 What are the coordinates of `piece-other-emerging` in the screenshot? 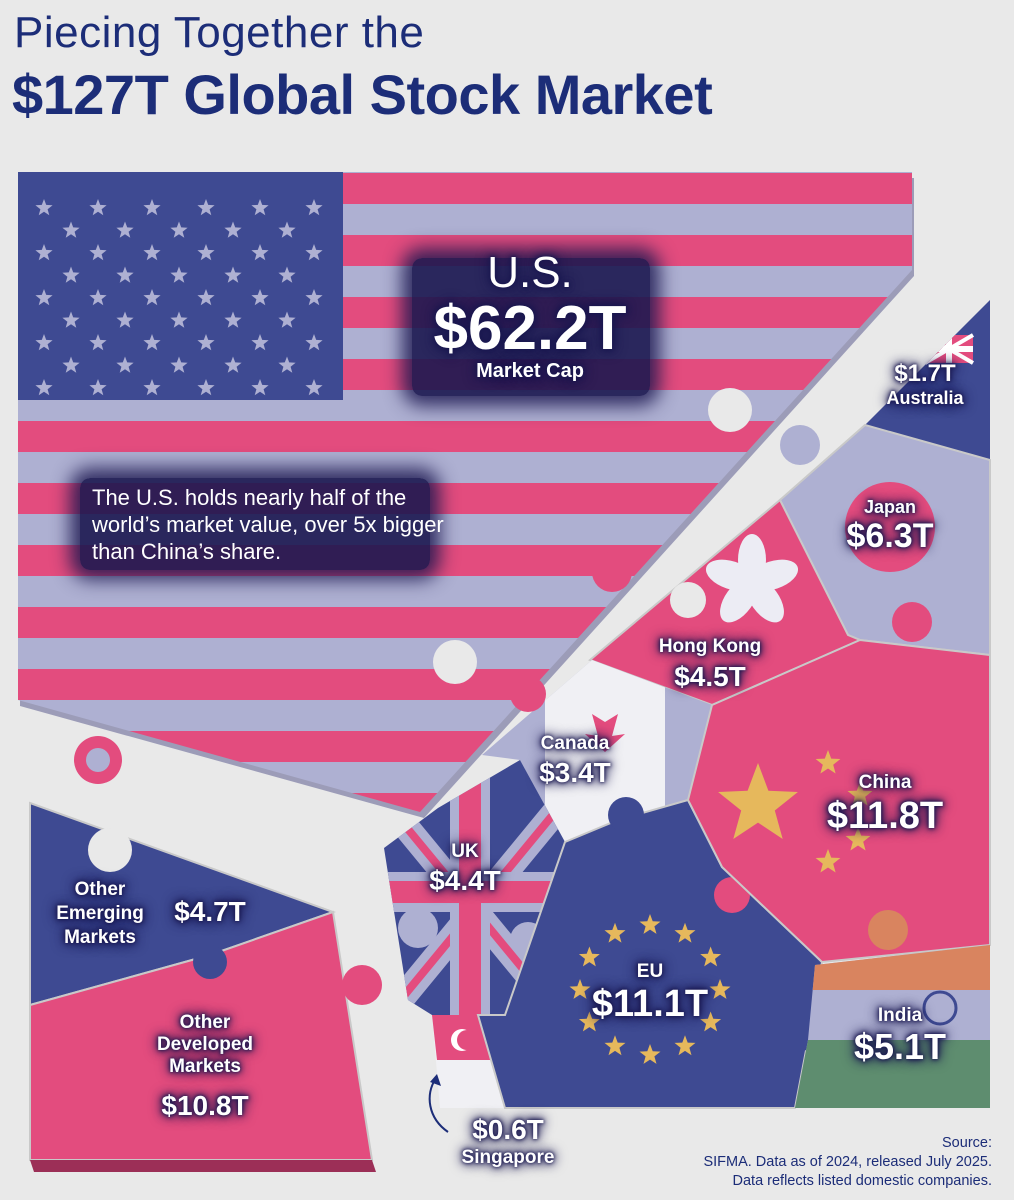 It's located at (182, 904).